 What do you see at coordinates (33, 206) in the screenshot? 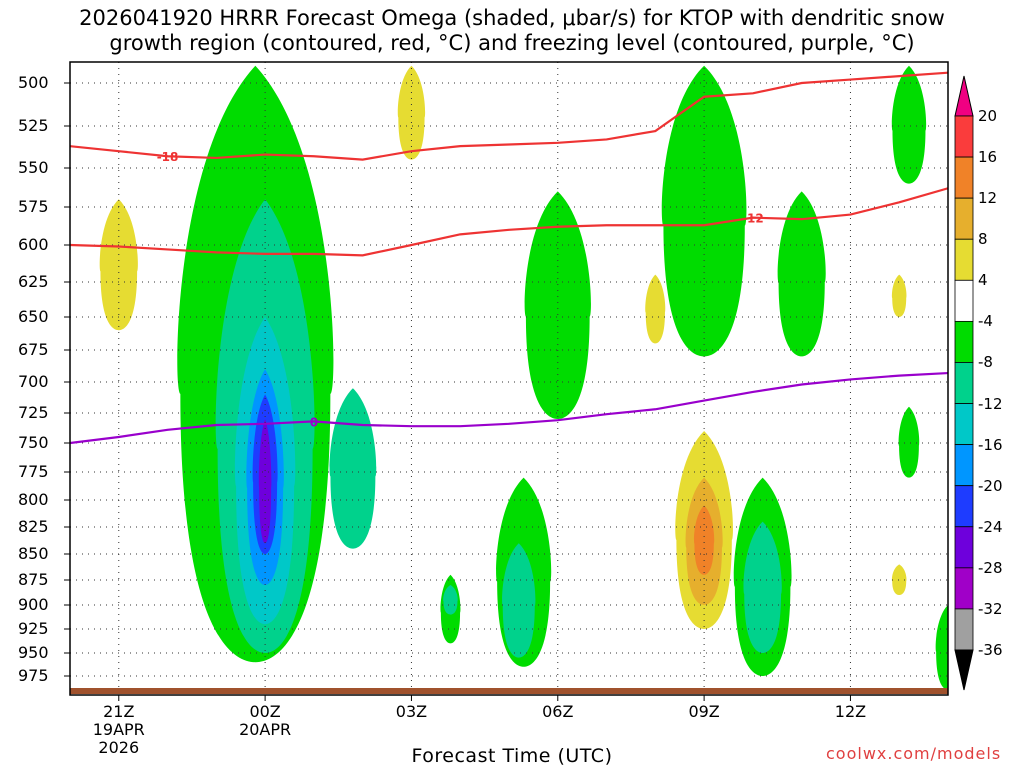
I see `y-tick-label: 575` at bounding box center [33, 206].